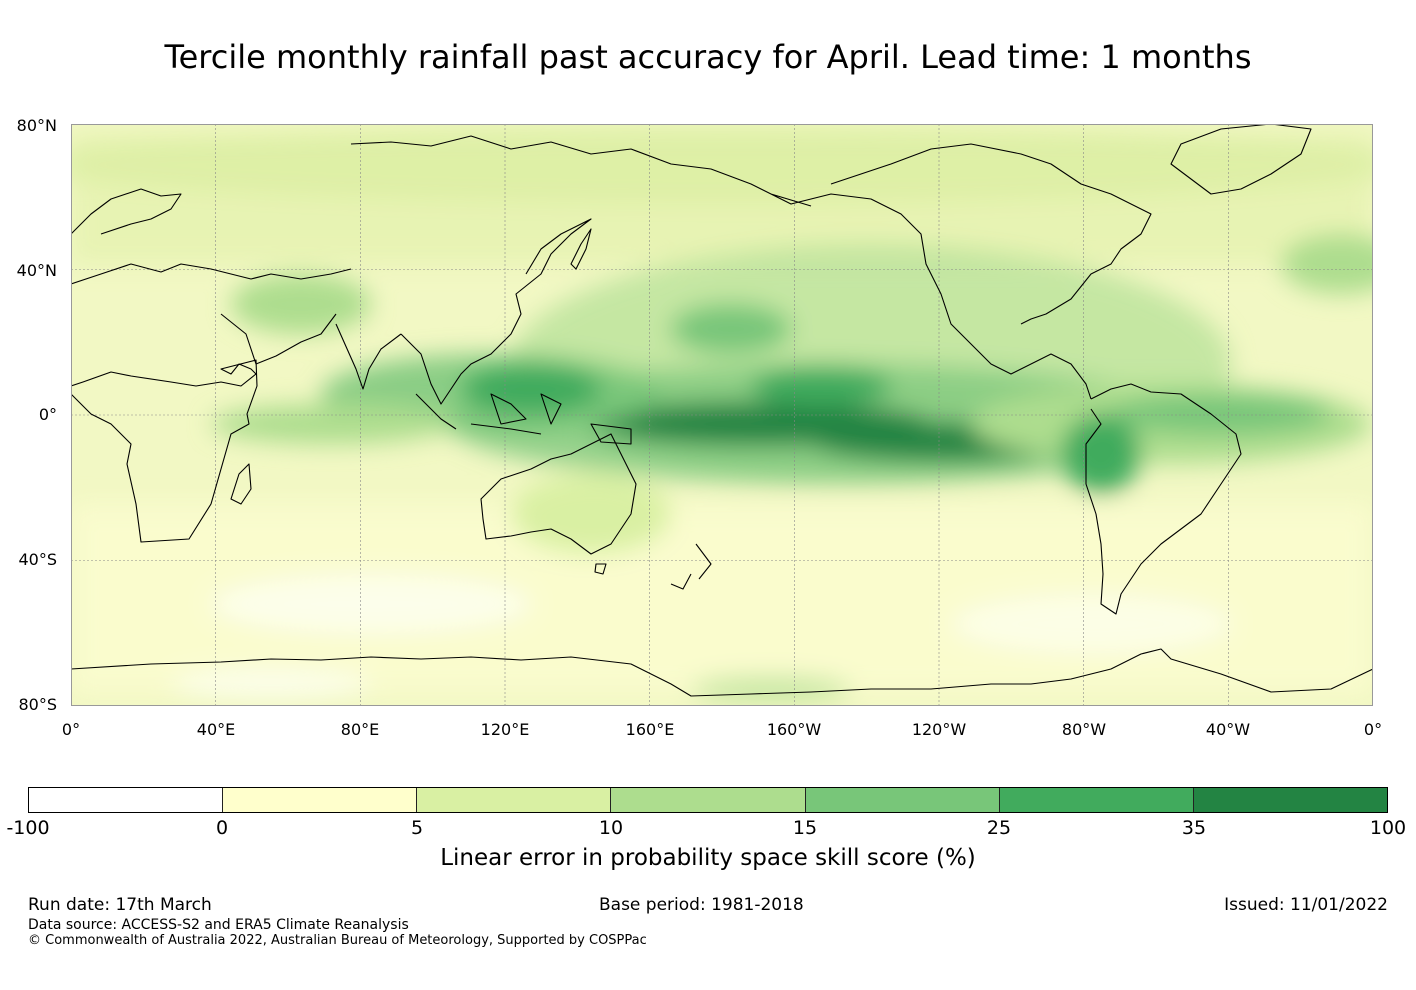 Image resolution: width=1416 pixels, height=990 pixels. I want to click on base-period: Base period: 1981-2018, so click(701, 905).